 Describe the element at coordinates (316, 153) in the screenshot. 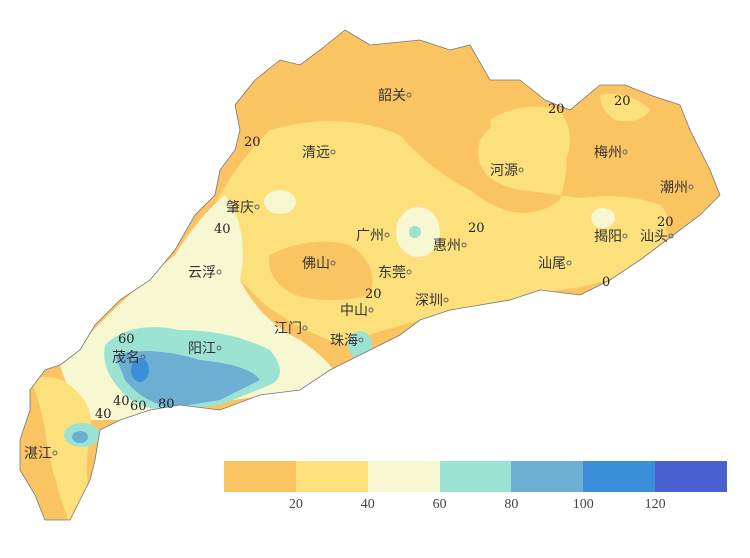

I see `city-label: 清远` at that location.